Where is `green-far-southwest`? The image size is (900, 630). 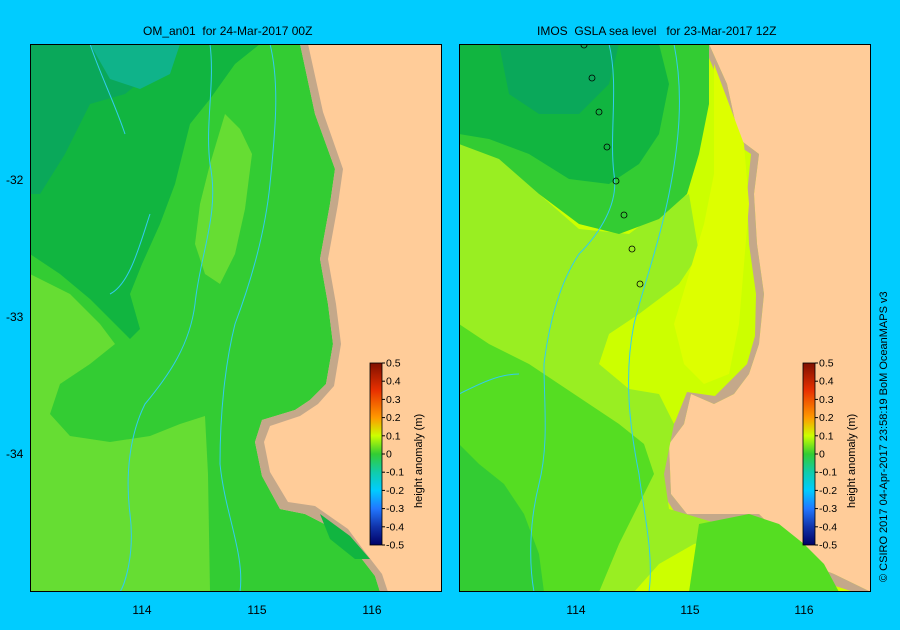 green-far-southwest is located at coordinates (501, 518).